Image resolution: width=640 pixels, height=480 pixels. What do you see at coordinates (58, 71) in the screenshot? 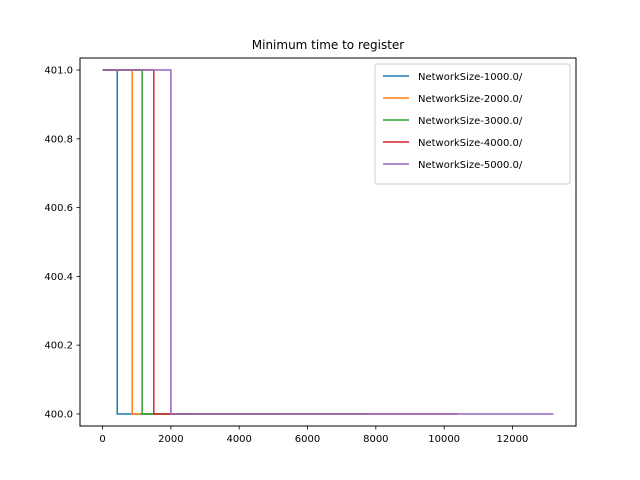
I see `y-tick-label: 401.0` at bounding box center [58, 71].